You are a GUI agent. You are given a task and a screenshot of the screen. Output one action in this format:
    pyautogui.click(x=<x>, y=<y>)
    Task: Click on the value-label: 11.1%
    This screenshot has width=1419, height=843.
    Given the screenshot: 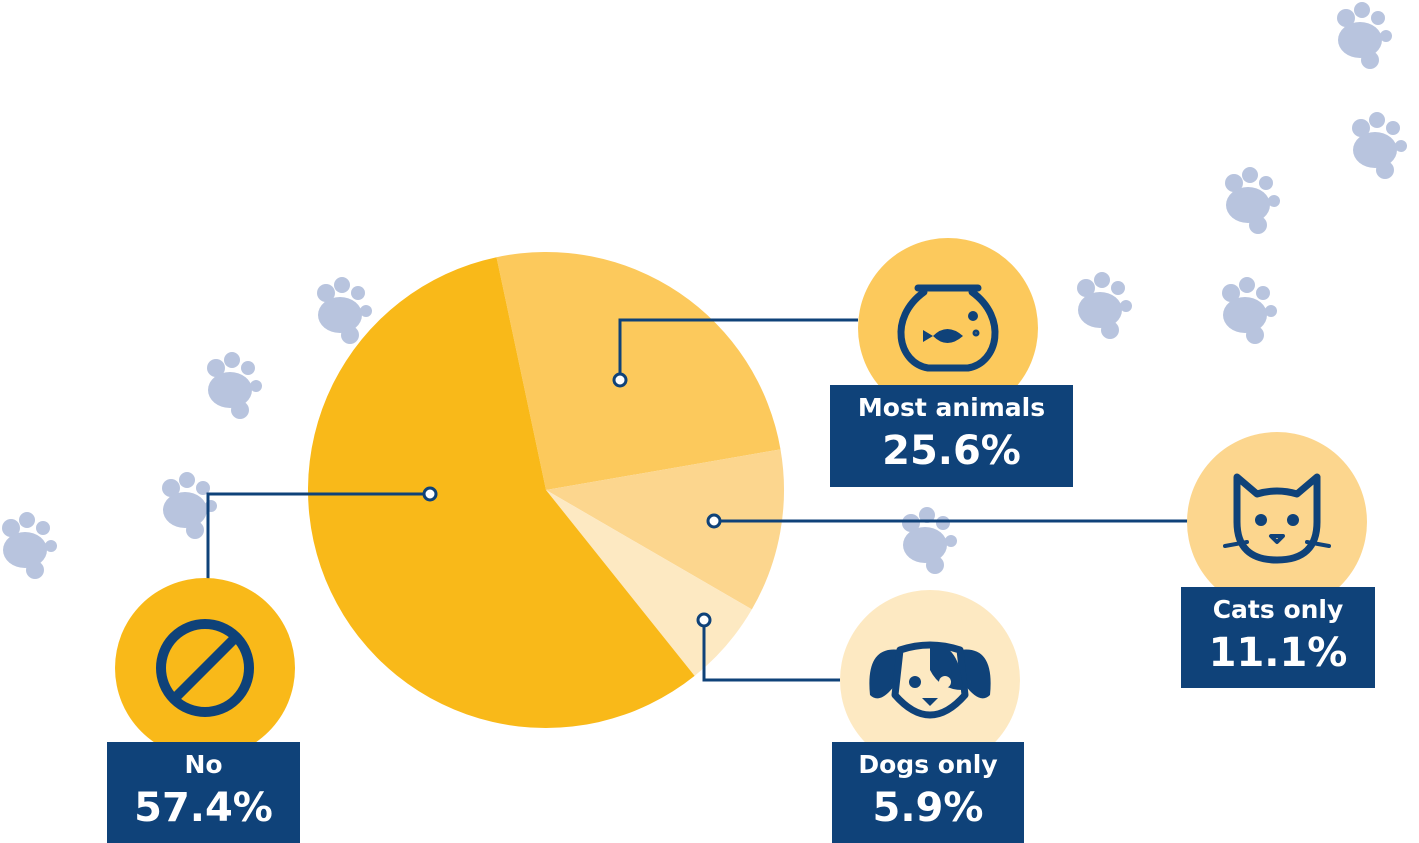 What is the action you would take?
    pyautogui.click(x=1278, y=653)
    